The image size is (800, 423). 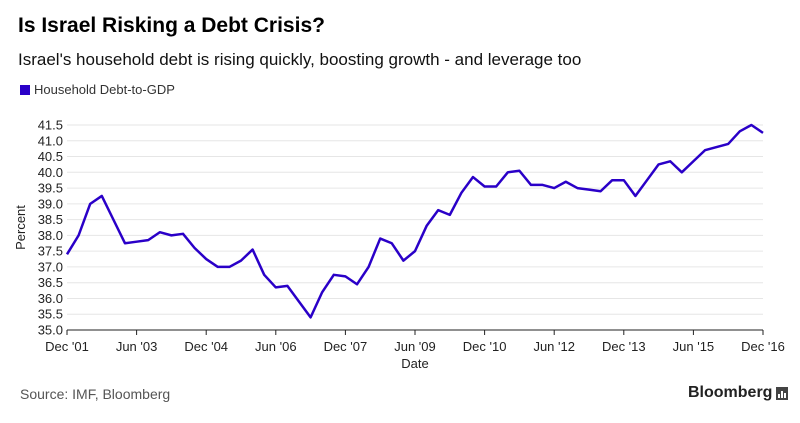 What do you see at coordinates (104, 89) in the screenshot?
I see `legend-label: Household Debt-to-GDP` at bounding box center [104, 89].